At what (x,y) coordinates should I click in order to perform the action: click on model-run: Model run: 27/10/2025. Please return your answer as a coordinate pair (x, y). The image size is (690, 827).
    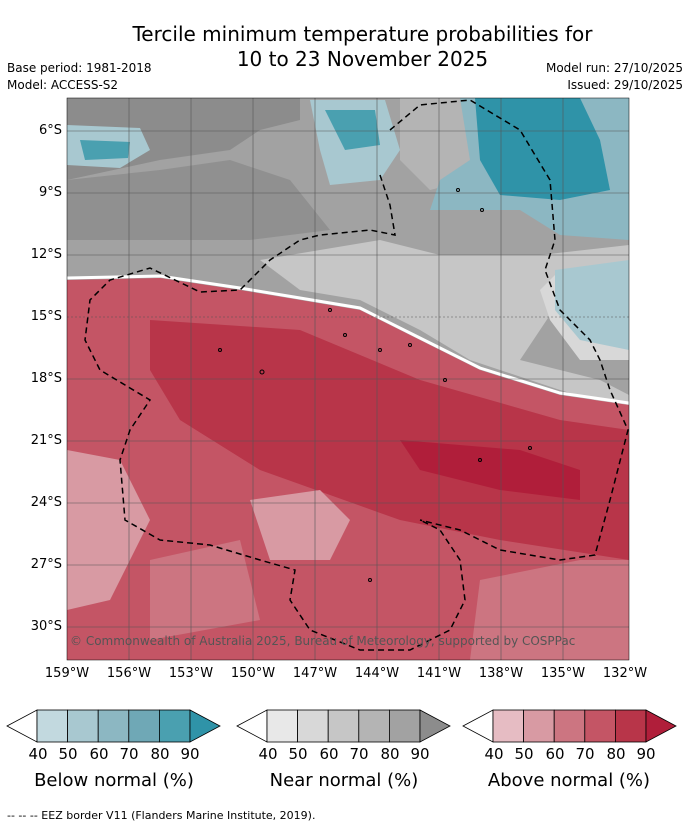
    Looking at the image, I should click on (614, 68).